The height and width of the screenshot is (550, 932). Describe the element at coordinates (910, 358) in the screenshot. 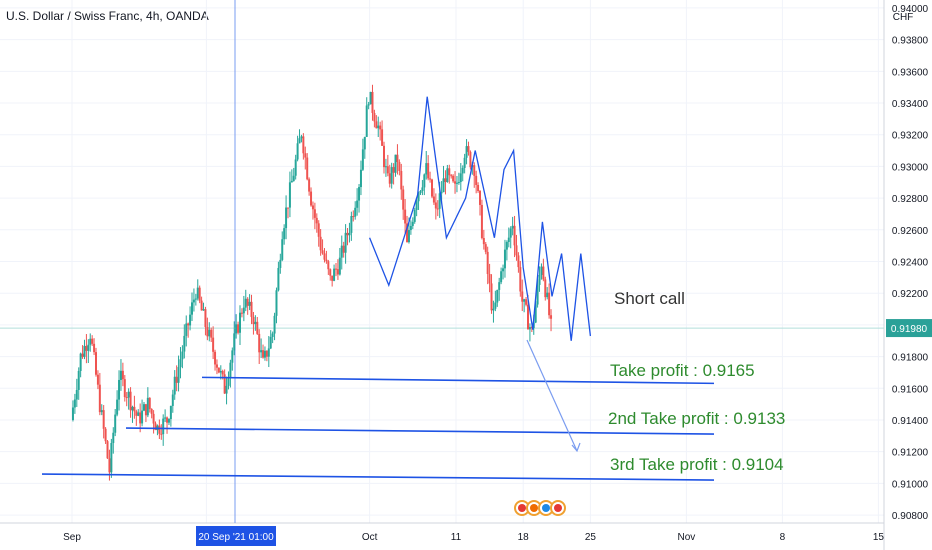

I see `price-tick-label: 0.91800` at that location.